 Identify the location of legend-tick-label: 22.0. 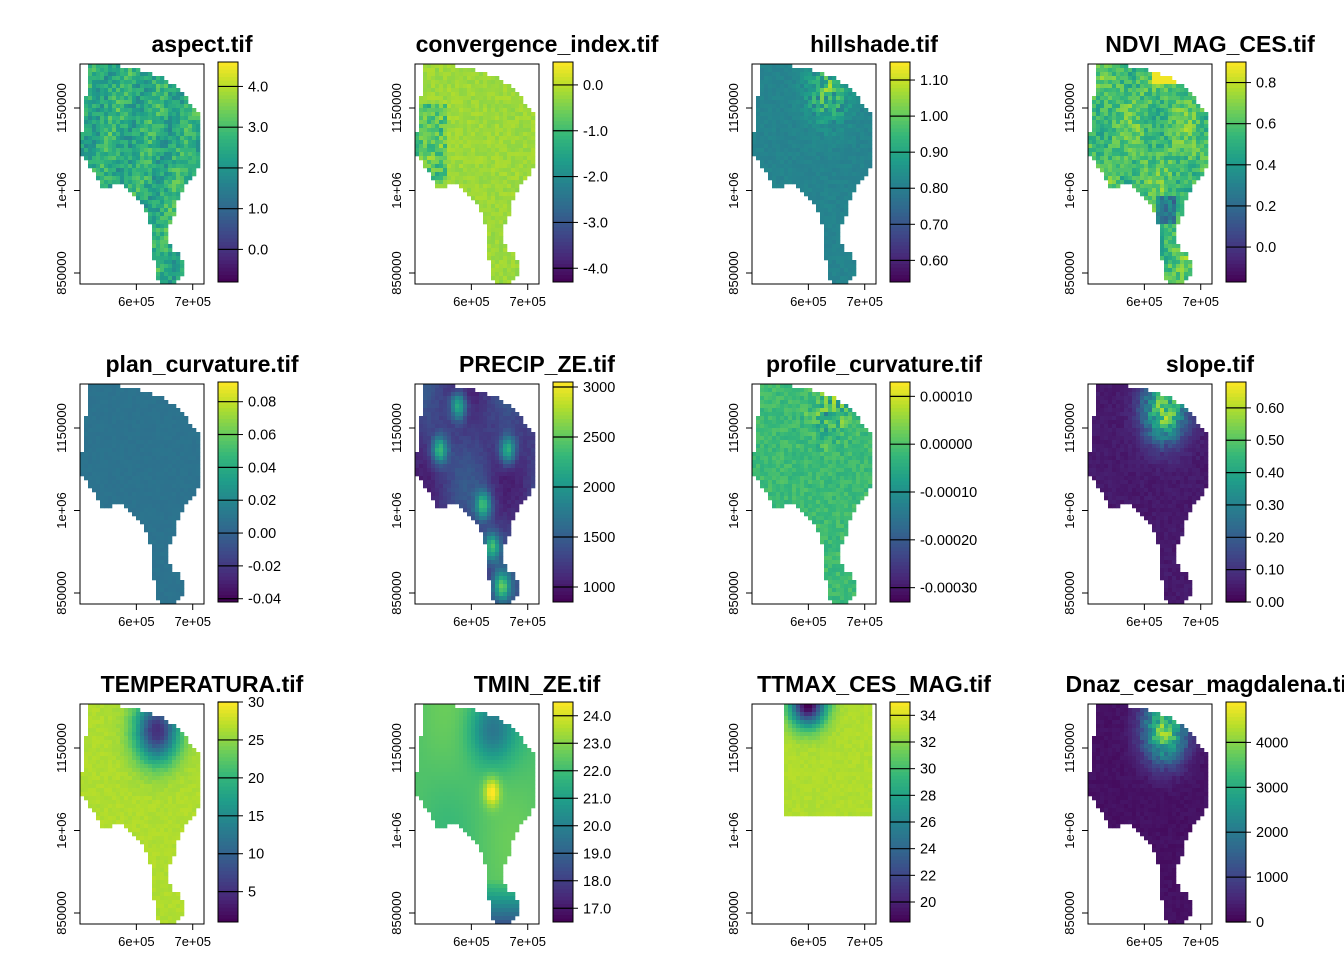
(597, 772).